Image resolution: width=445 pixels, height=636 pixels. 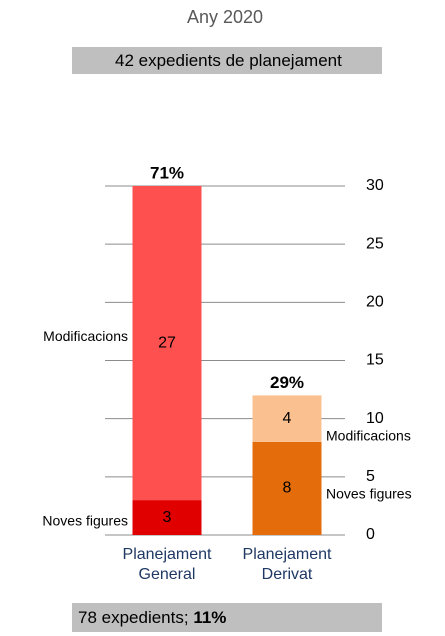 What do you see at coordinates (375, 360) in the screenshot?
I see `y-tick-label: 15` at bounding box center [375, 360].